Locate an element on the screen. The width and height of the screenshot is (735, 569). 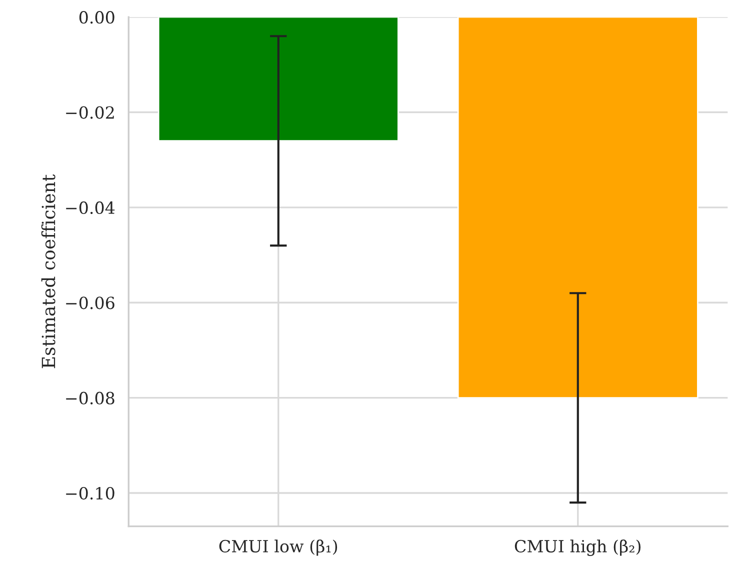
y-axis-title: Estimated coefficient is located at coordinates (48, 271).